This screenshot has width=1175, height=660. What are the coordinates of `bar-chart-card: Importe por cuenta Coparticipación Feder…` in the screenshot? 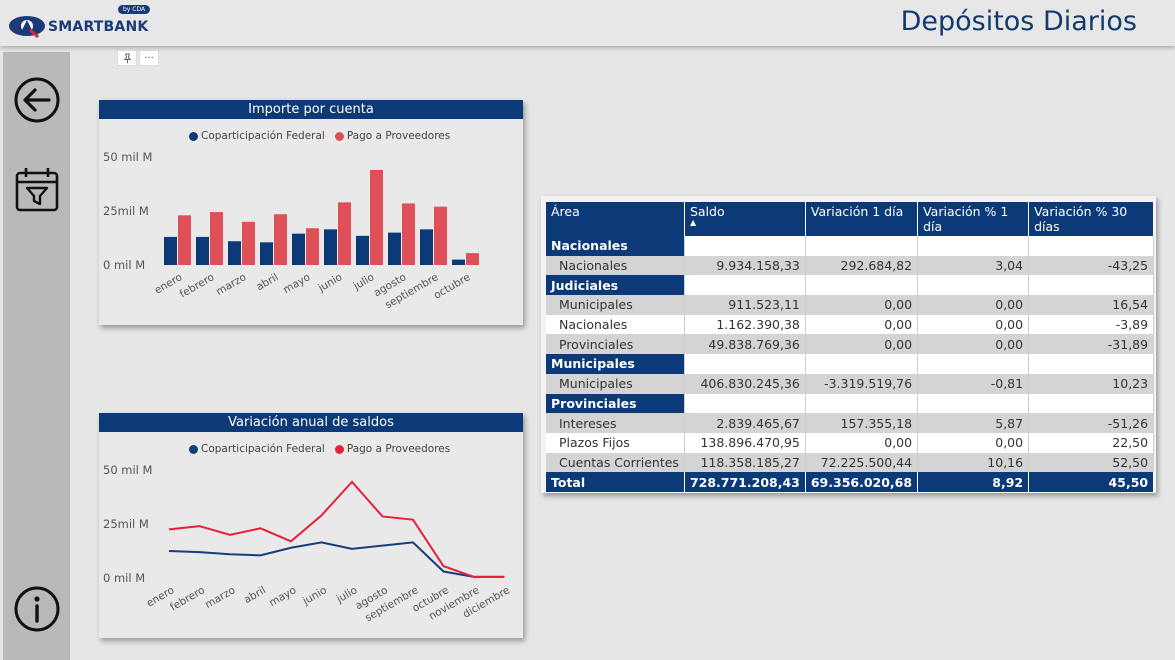 It's located at (311, 212).